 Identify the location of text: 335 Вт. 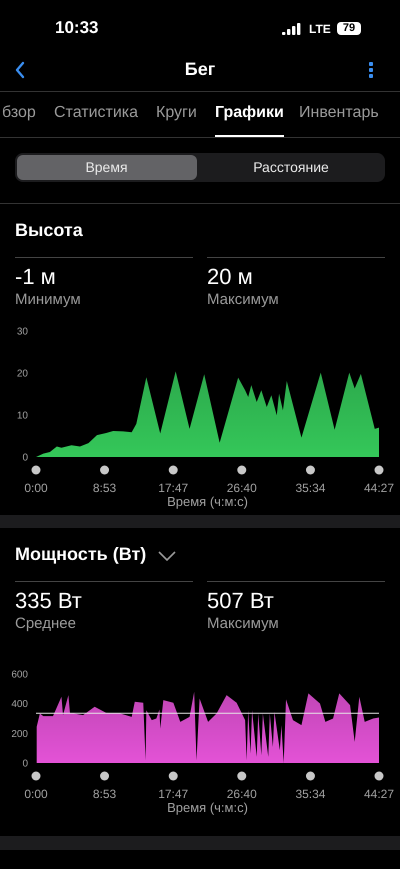
(48, 601).